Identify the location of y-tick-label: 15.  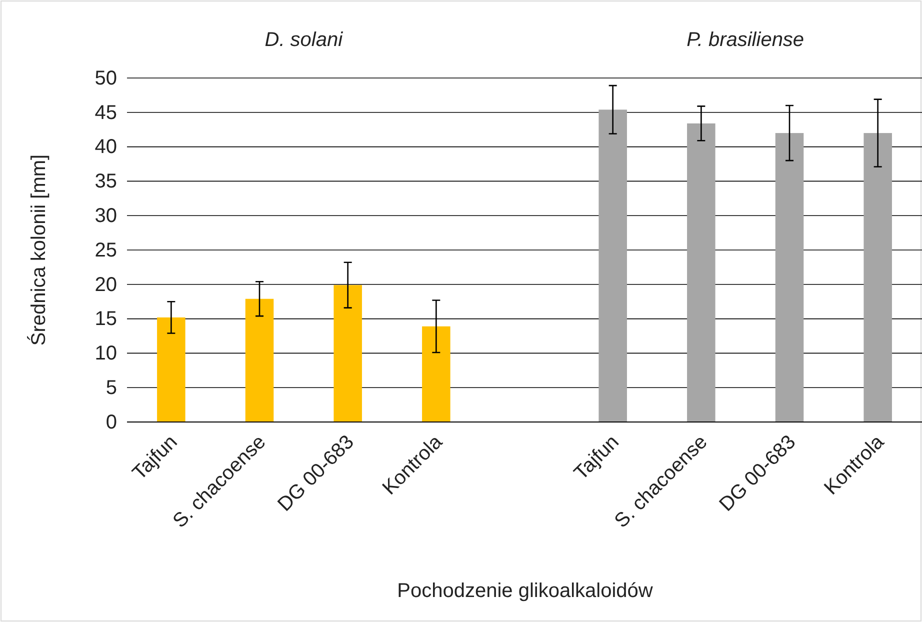
(105, 319).